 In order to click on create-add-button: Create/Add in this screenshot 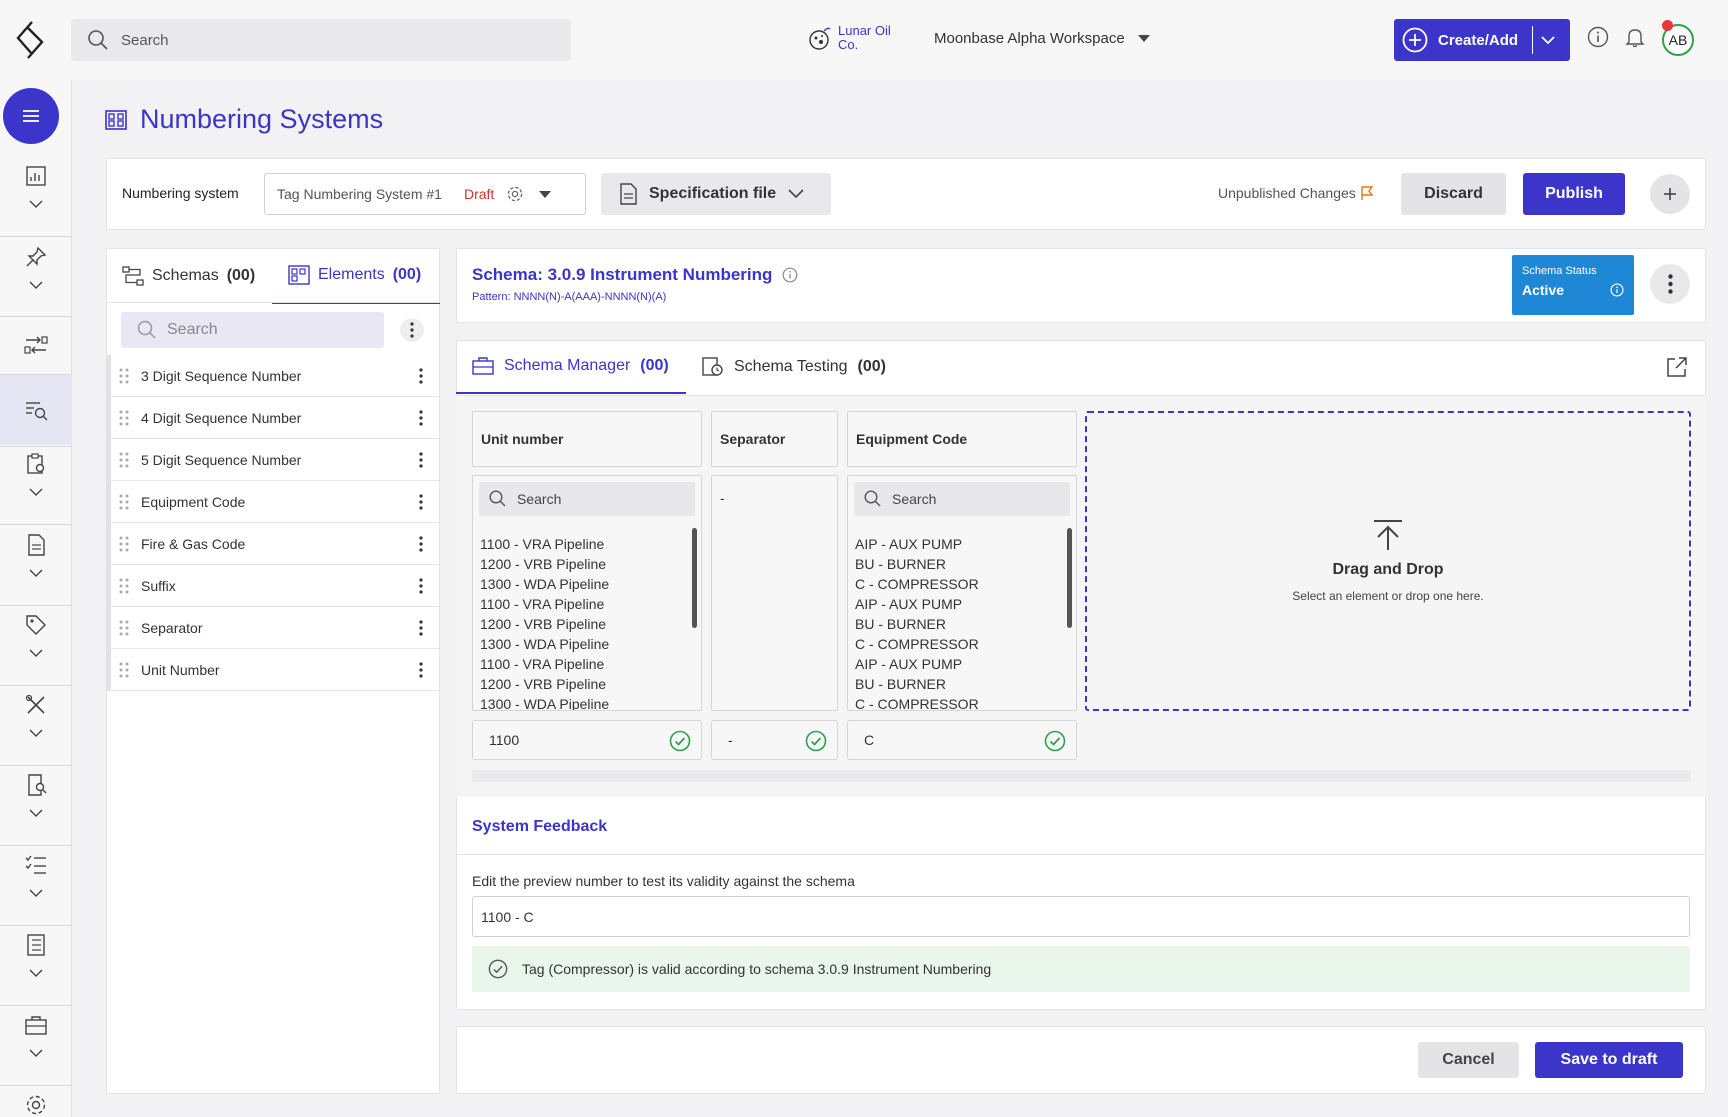, I will do `click(1482, 40)`.